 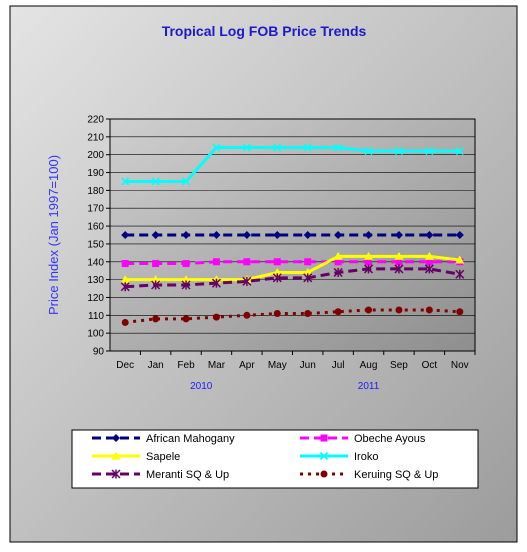 I want to click on y-tick-label: 120, so click(x=95, y=298).